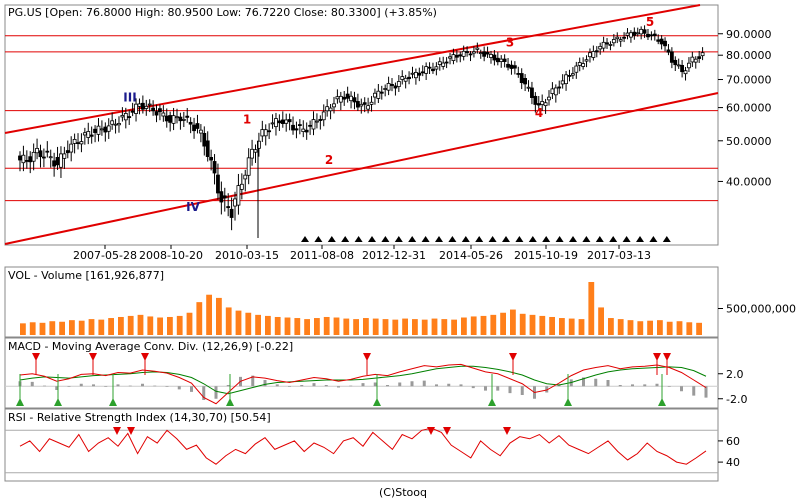 This screenshot has height=500, width=800. What do you see at coordinates (247, 119) in the screenshot?
I see `wave-label-1: 1` at bounding box center [247, 119].